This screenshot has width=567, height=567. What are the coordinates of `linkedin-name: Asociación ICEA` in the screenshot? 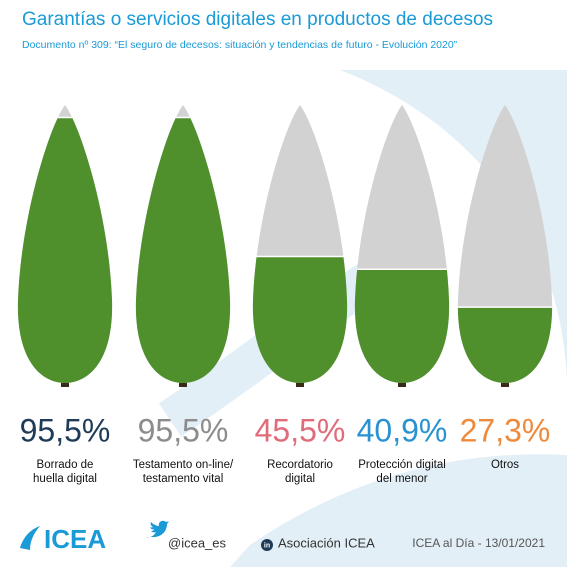 It's located at (326, 542).